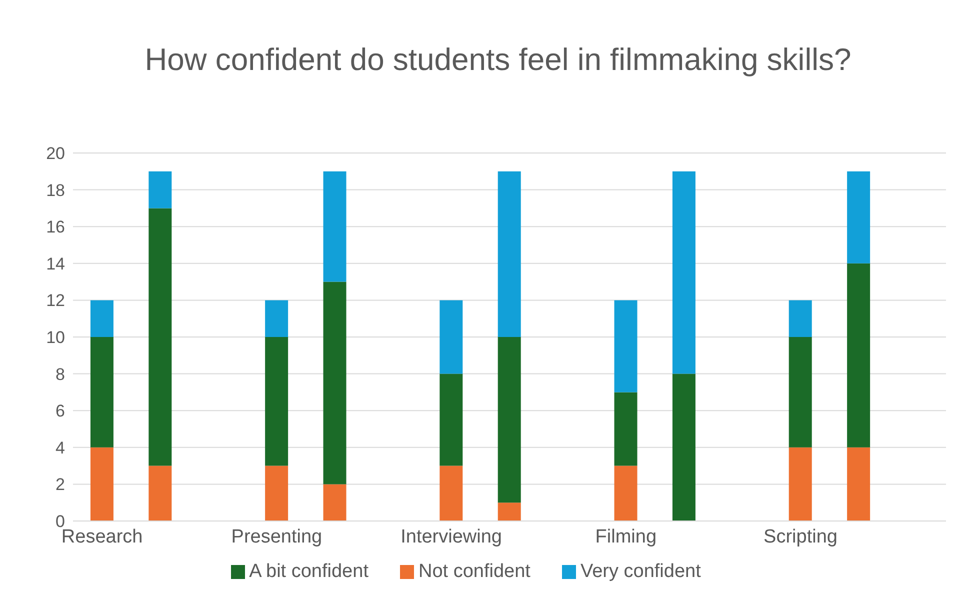  What do you see at coordinates (640, 571) in the screenshot?
I see `legend-label: Very confident` at bounding box center [640, 571].